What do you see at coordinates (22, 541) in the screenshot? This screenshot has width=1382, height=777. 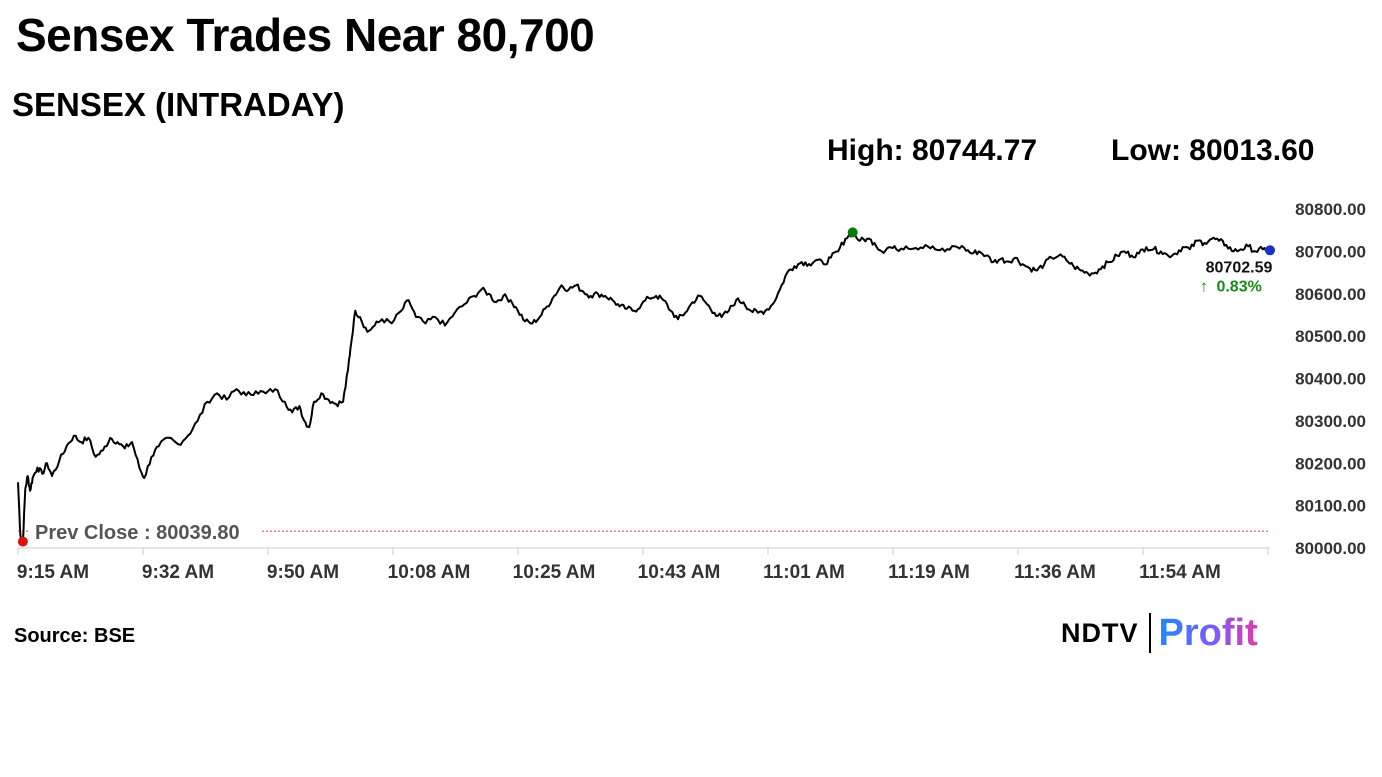 I see `low-point-marker` at bounding box center [22, 541].